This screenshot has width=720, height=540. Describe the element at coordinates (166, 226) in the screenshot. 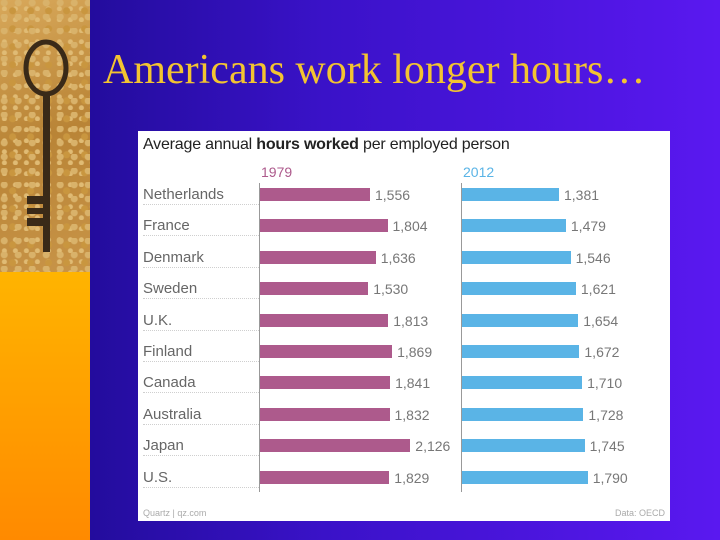

I see `category-label-france: France` at that location.